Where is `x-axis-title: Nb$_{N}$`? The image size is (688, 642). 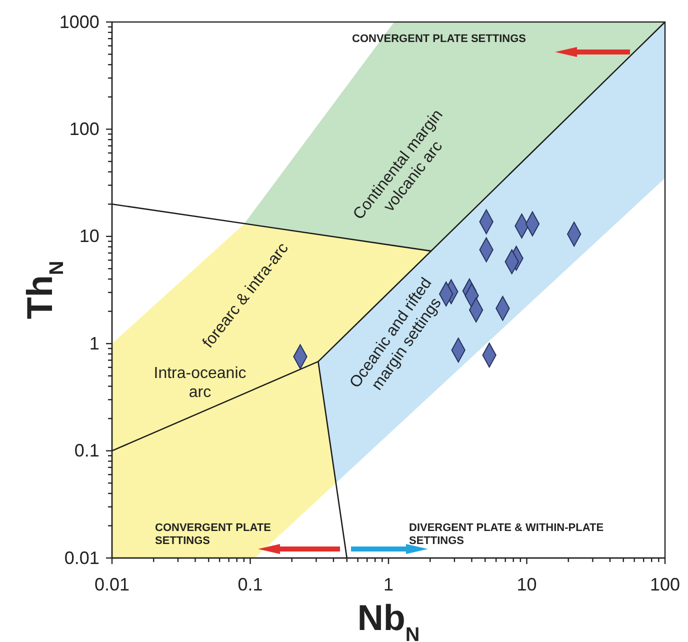 x-axis-title: Nb$_{N}$ is located at coordinates (388, 619).